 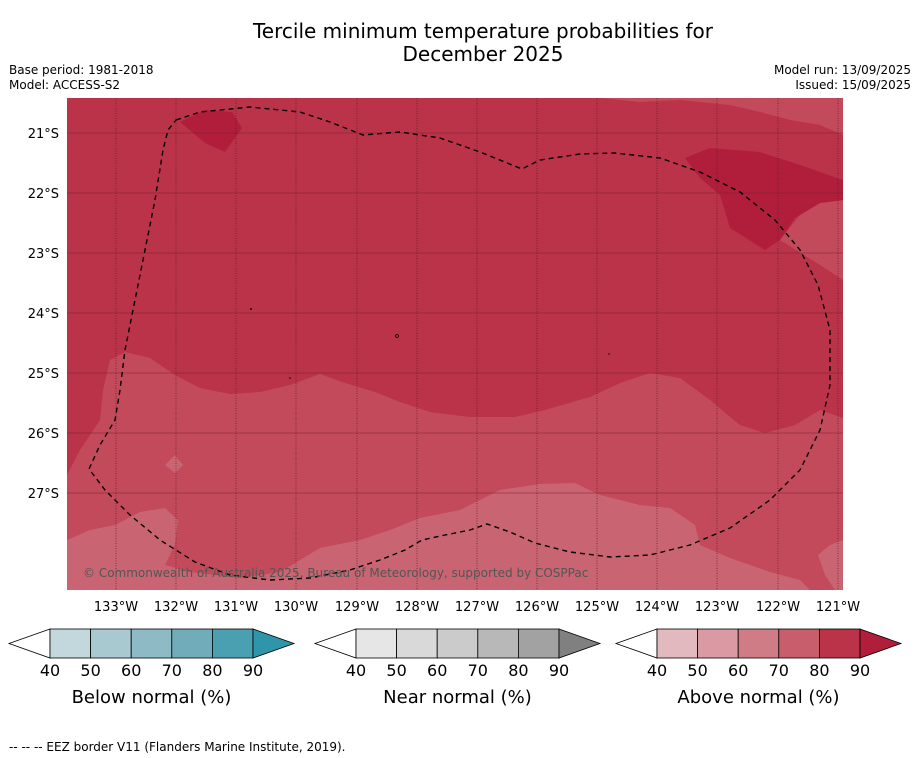 What do you see at coordinates (152, 697) in the screenshot?
I see `colorbar-title: Below normal (%)` at bounding box center [152, 697].